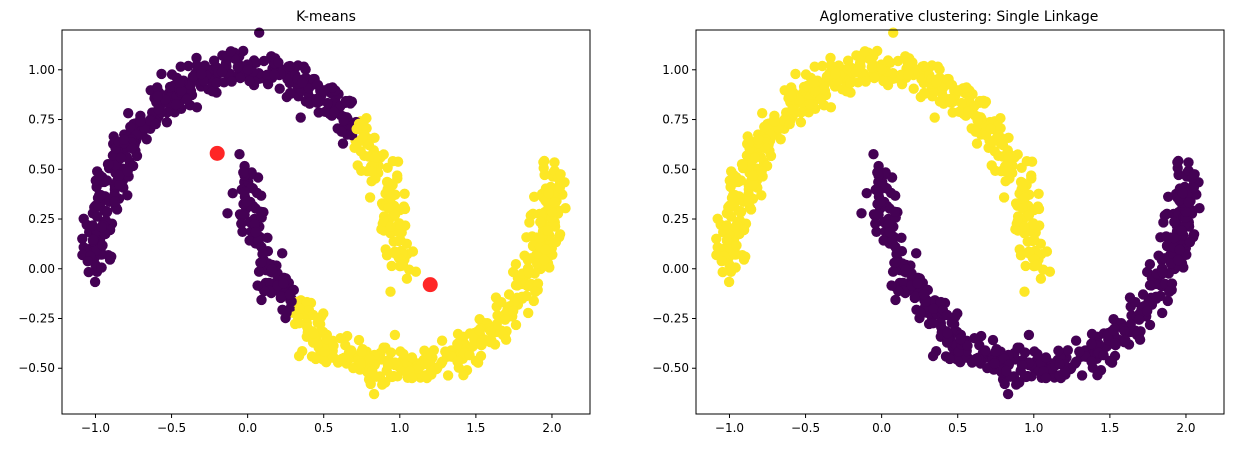 Image resolution: width=1234 pixels, height=449 pixels. I want to click on x-tick: 1.0, so click(399, 424).